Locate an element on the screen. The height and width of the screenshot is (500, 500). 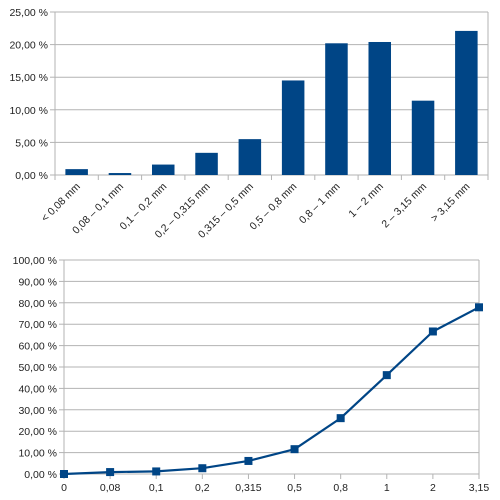
line-x-tick-label: 2 is located at coordinates (433, 488).